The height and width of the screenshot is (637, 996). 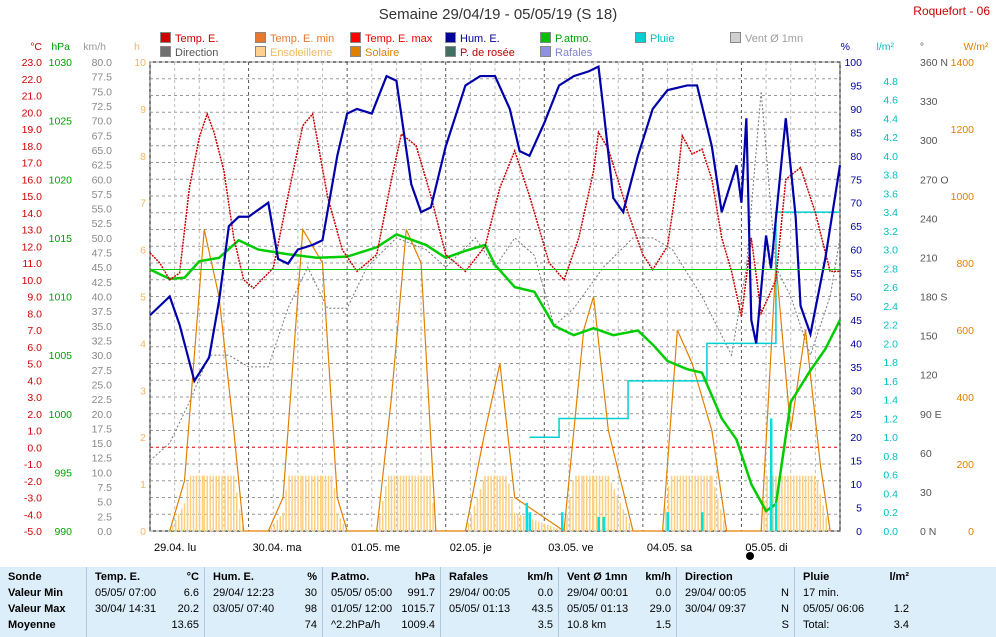 What do you see at coordinates (32, 97) in the screenshot?
I see `tick-label-temp: 21.0` at bounding box center [32, 97].